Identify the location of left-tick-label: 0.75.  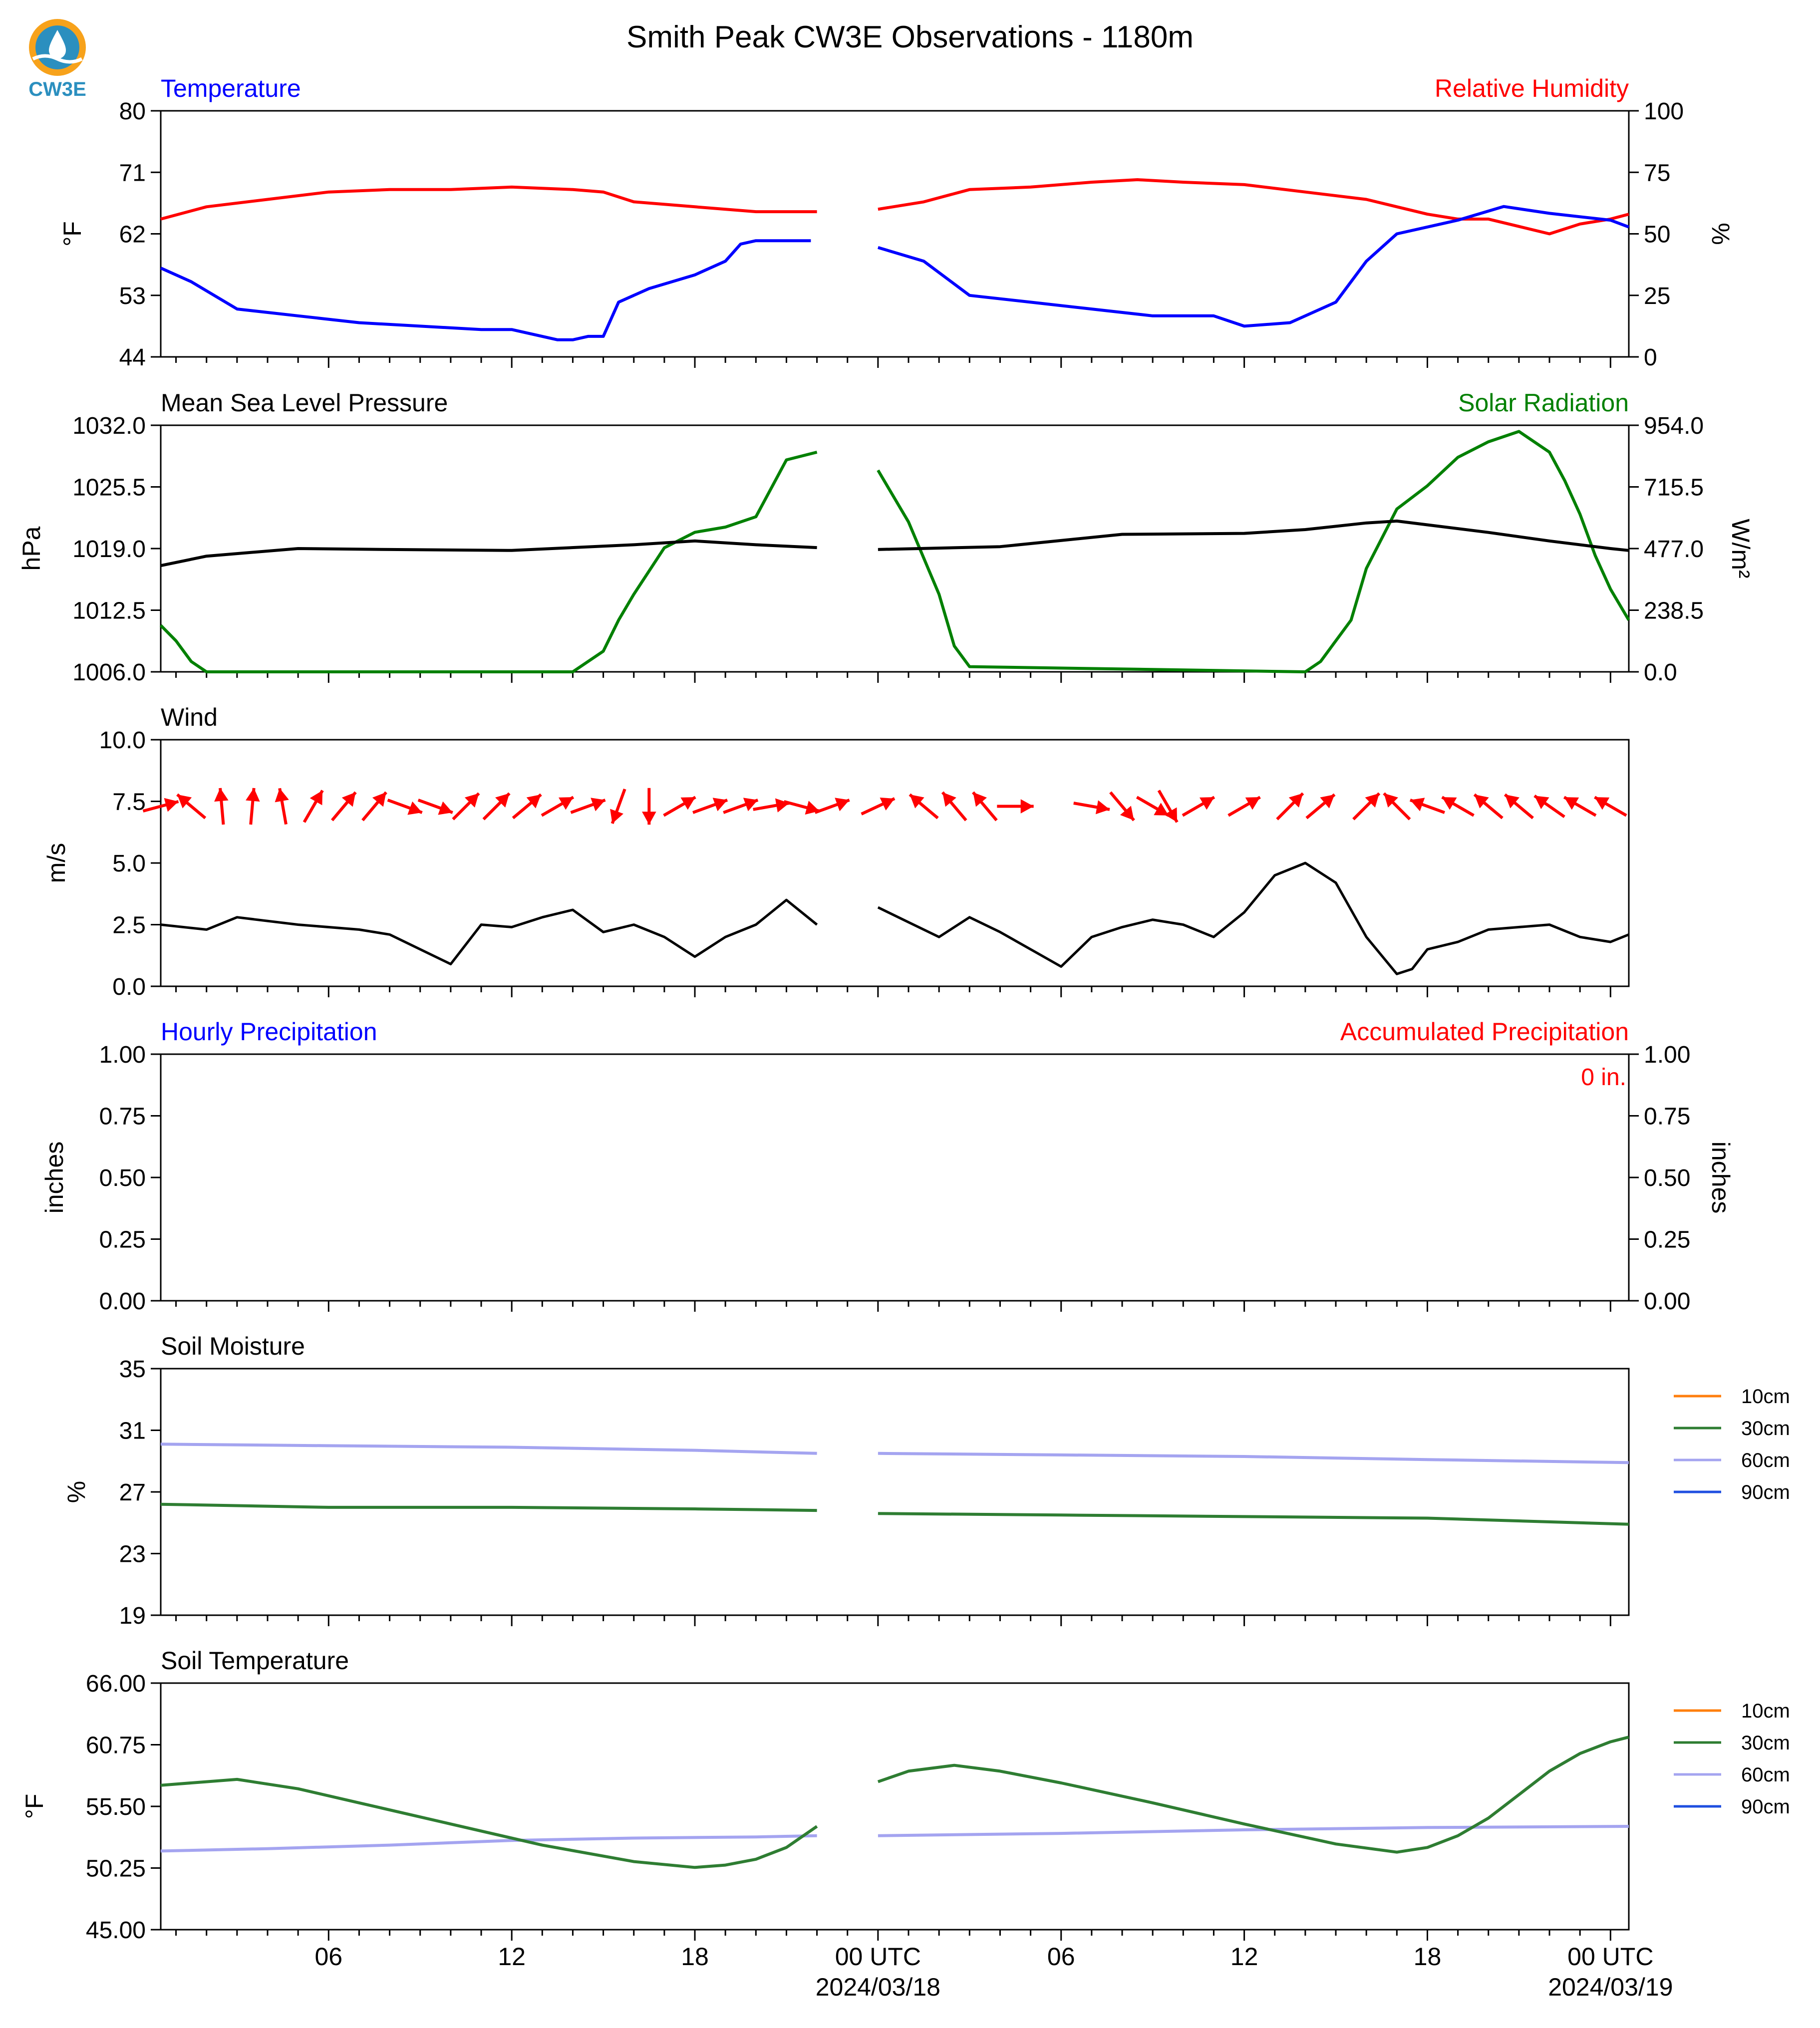
(122, 1117).